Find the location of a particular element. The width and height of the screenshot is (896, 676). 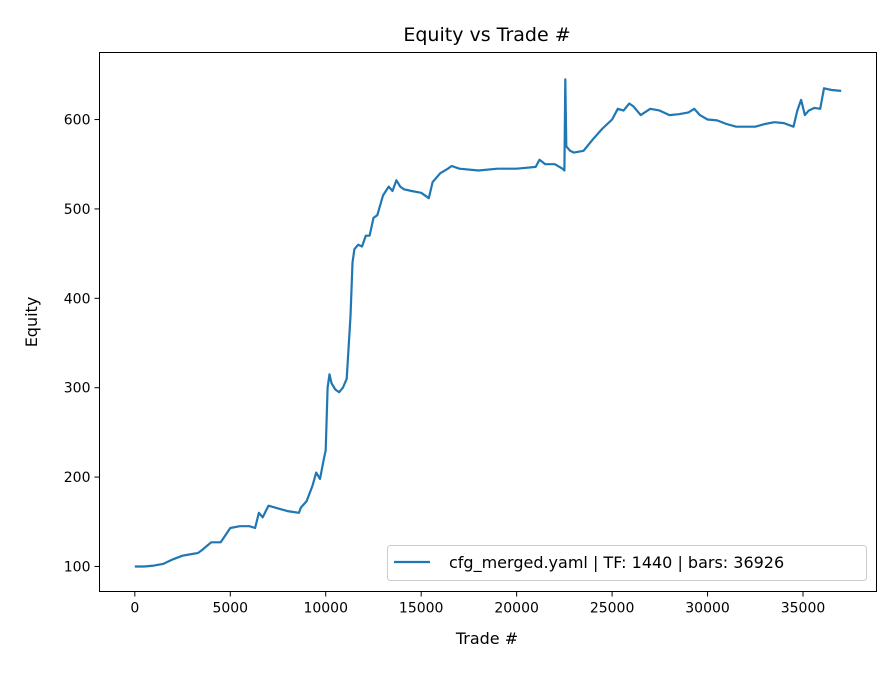

x-tick-label: 35000 is located at coordinates (803, 609).